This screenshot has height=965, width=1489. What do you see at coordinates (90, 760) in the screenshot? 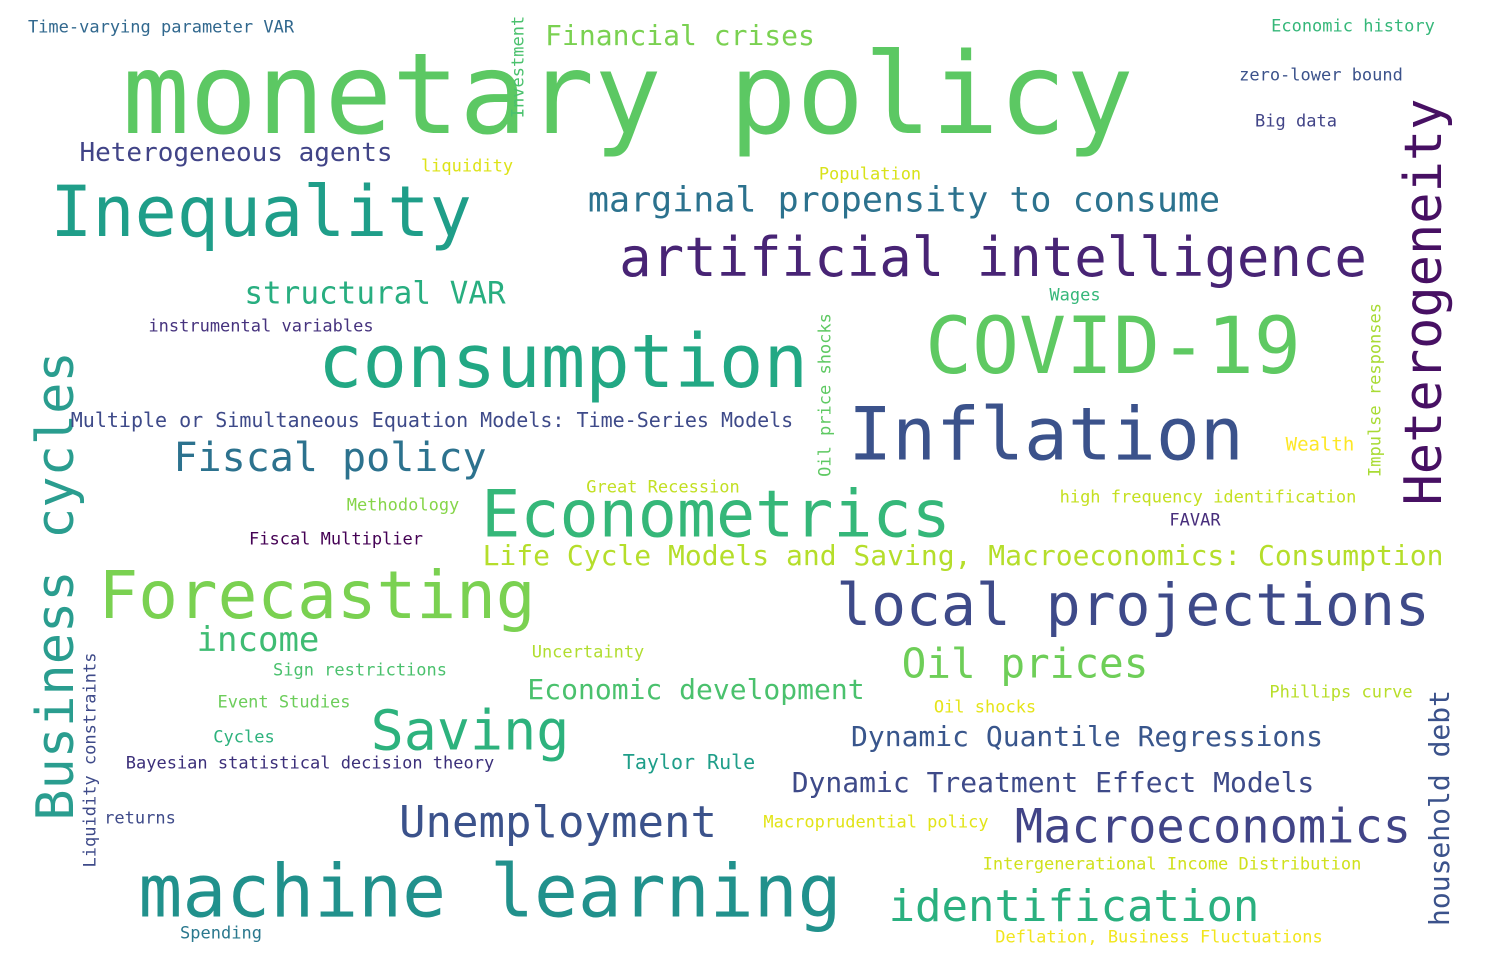
I see `word: Liquidity constraints` at bounding box center [90, 760].